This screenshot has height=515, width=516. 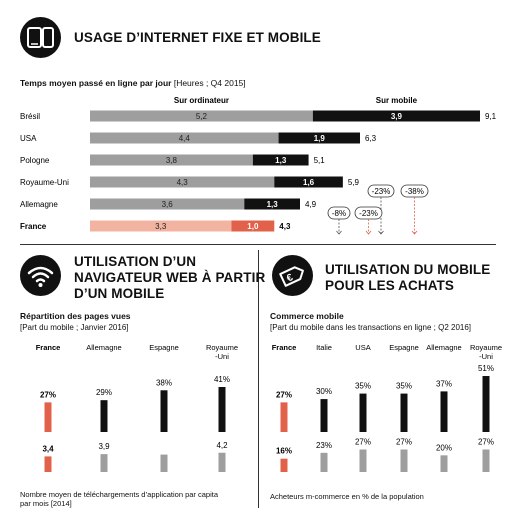 What do you see at coordinates (390, 285) in the screenshot?
I see `section3-title-line-2: POUR LES ACHATS` at bounding box center [390, 285].